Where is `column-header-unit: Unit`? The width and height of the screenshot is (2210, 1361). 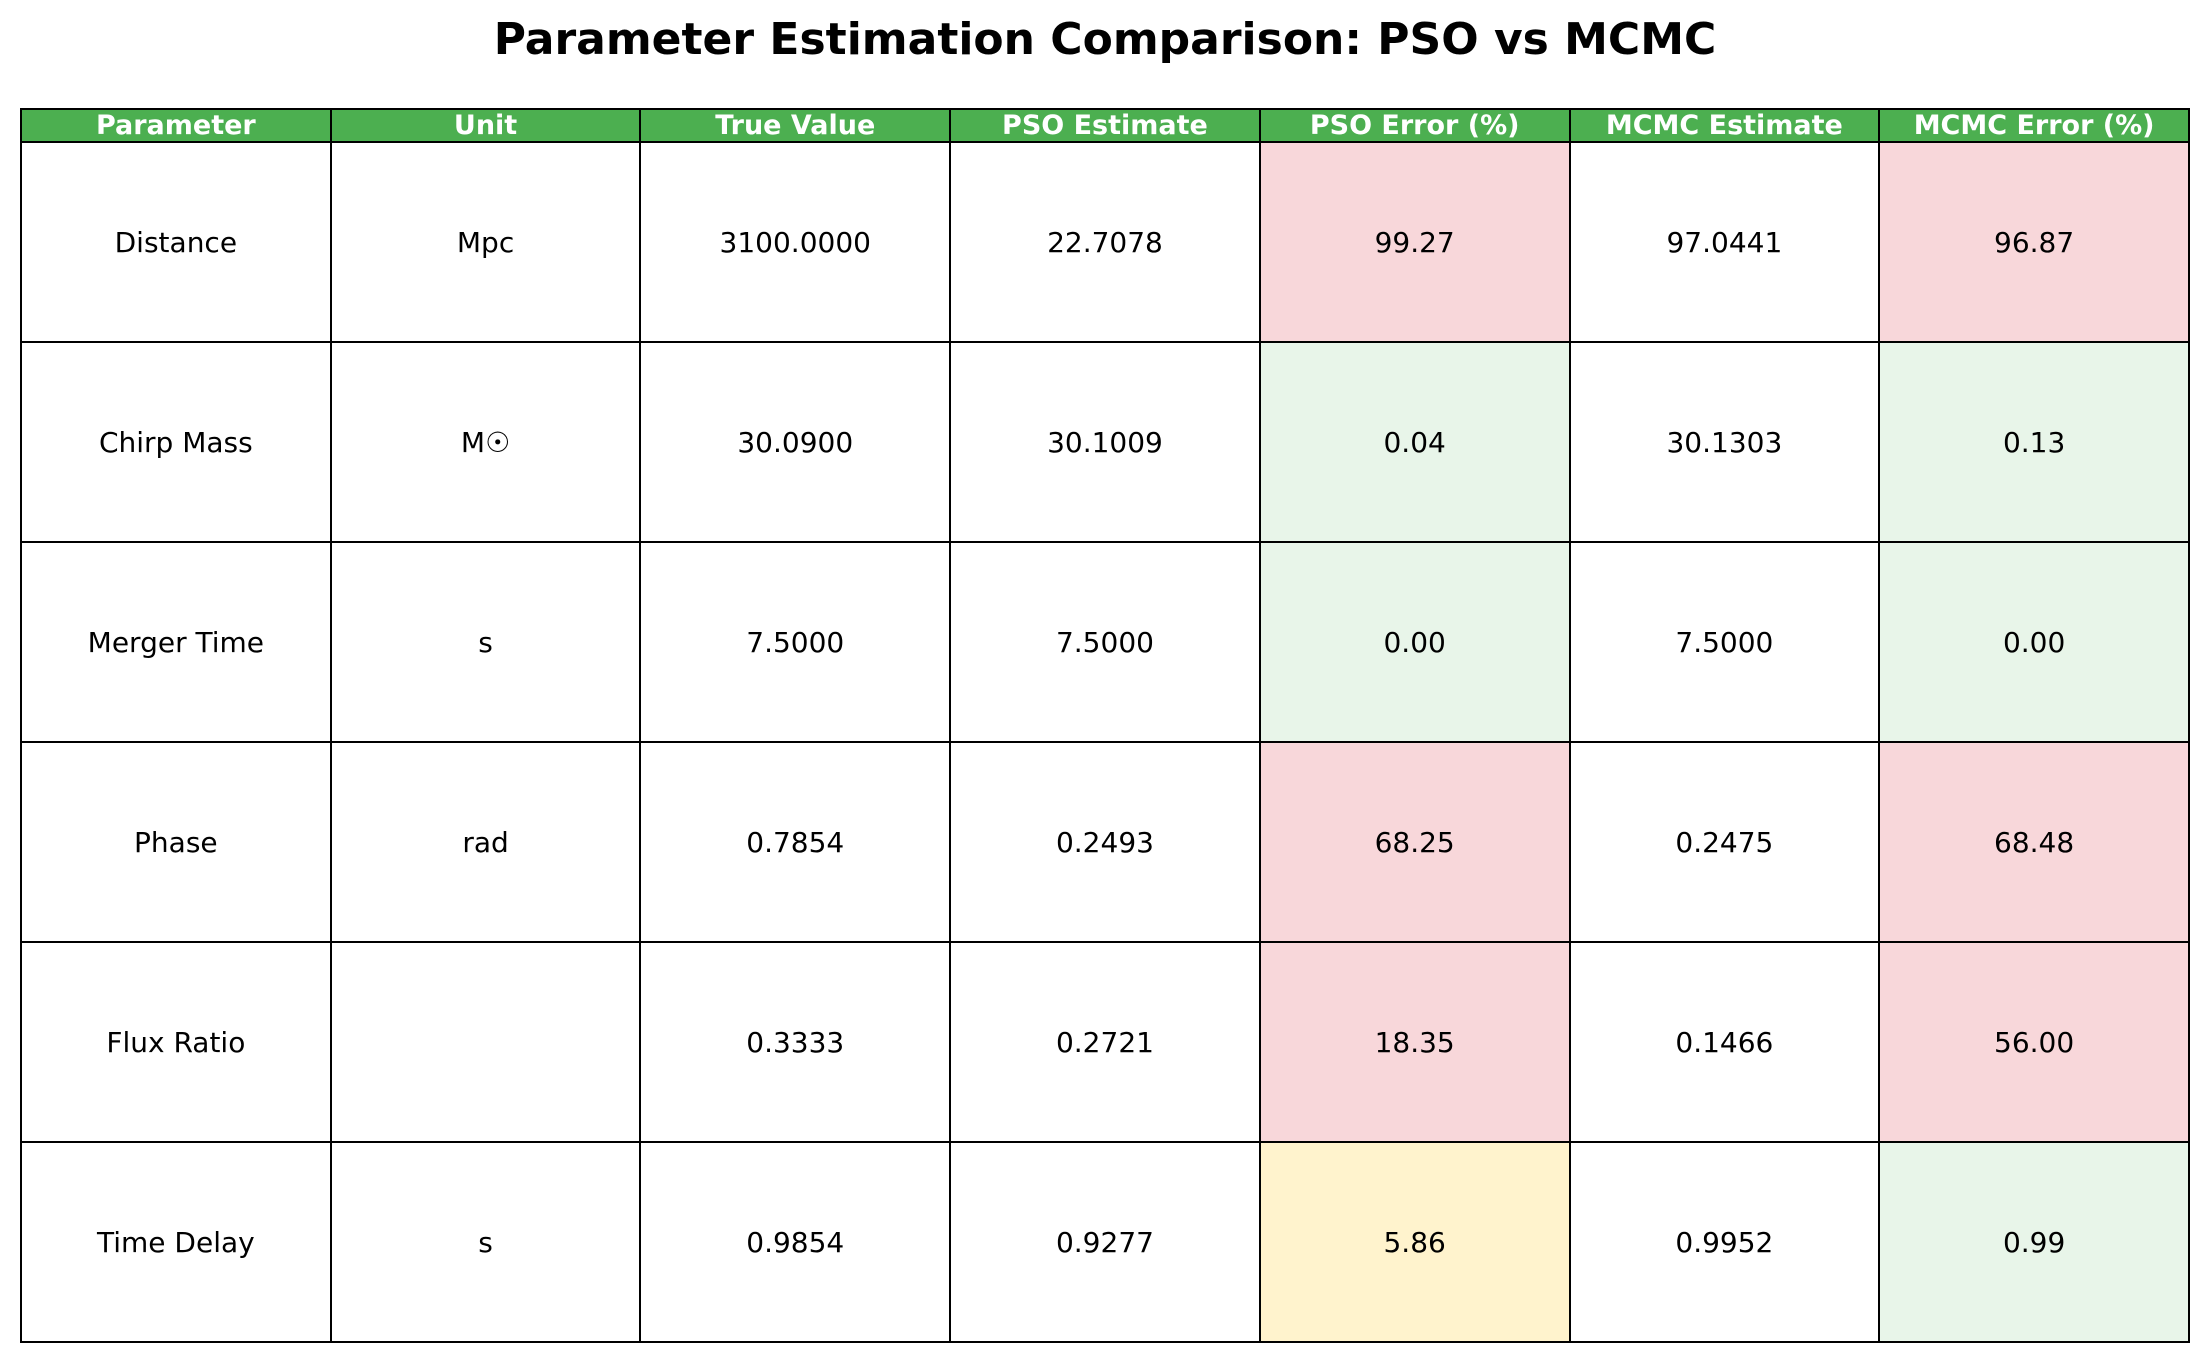
column-header-unit: Unit is located at coordinates (485, 125).